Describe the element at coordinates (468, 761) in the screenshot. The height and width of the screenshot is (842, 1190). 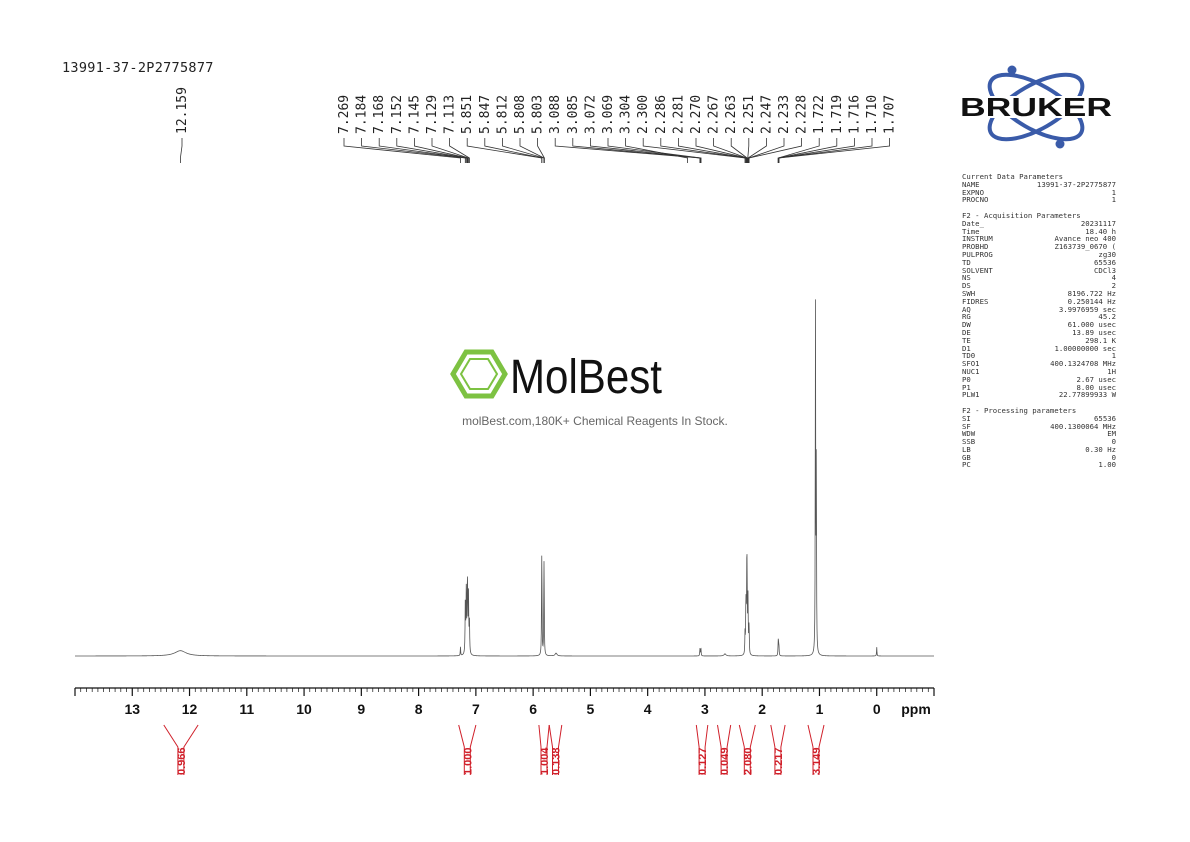
I see `integral-value: 1.000` at that location.